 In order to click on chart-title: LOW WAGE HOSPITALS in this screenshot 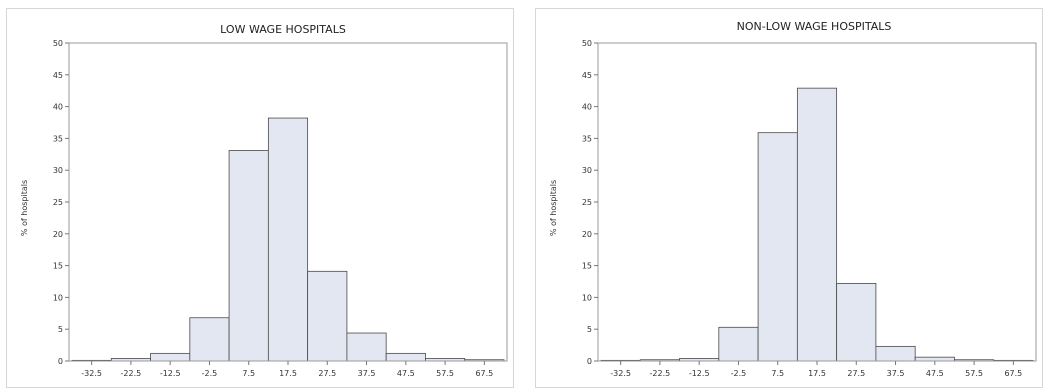, I will do `click(283, 29)`.